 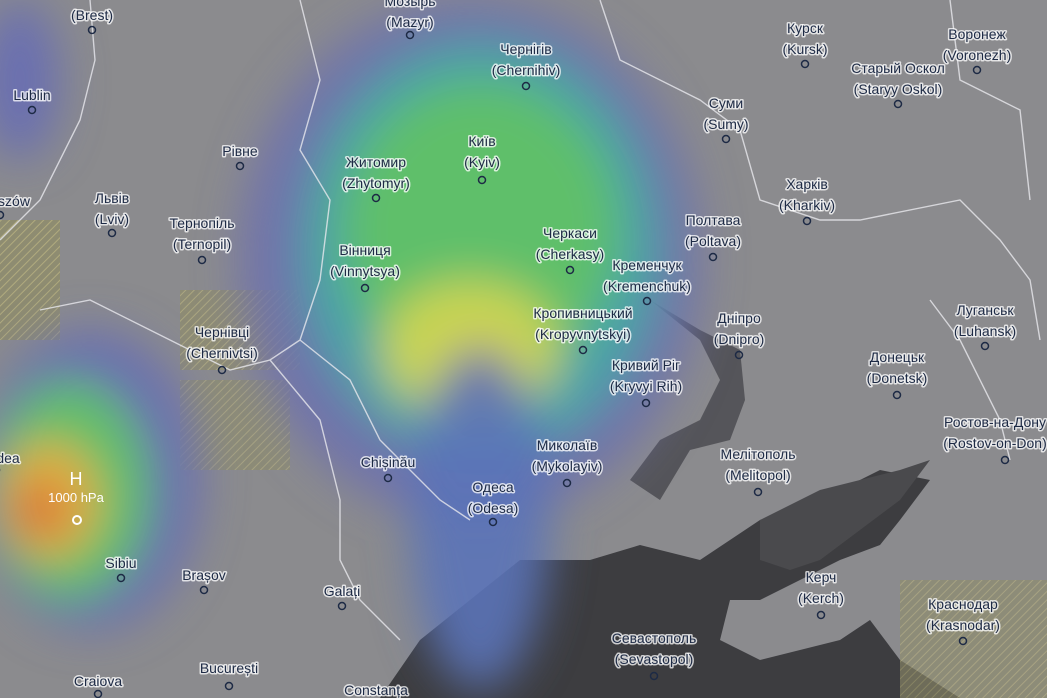 What do you see at coordinates (112, 219) in the screenshot?
I see `city-name-en: (Lviv)` at bounding box center [112, 219].